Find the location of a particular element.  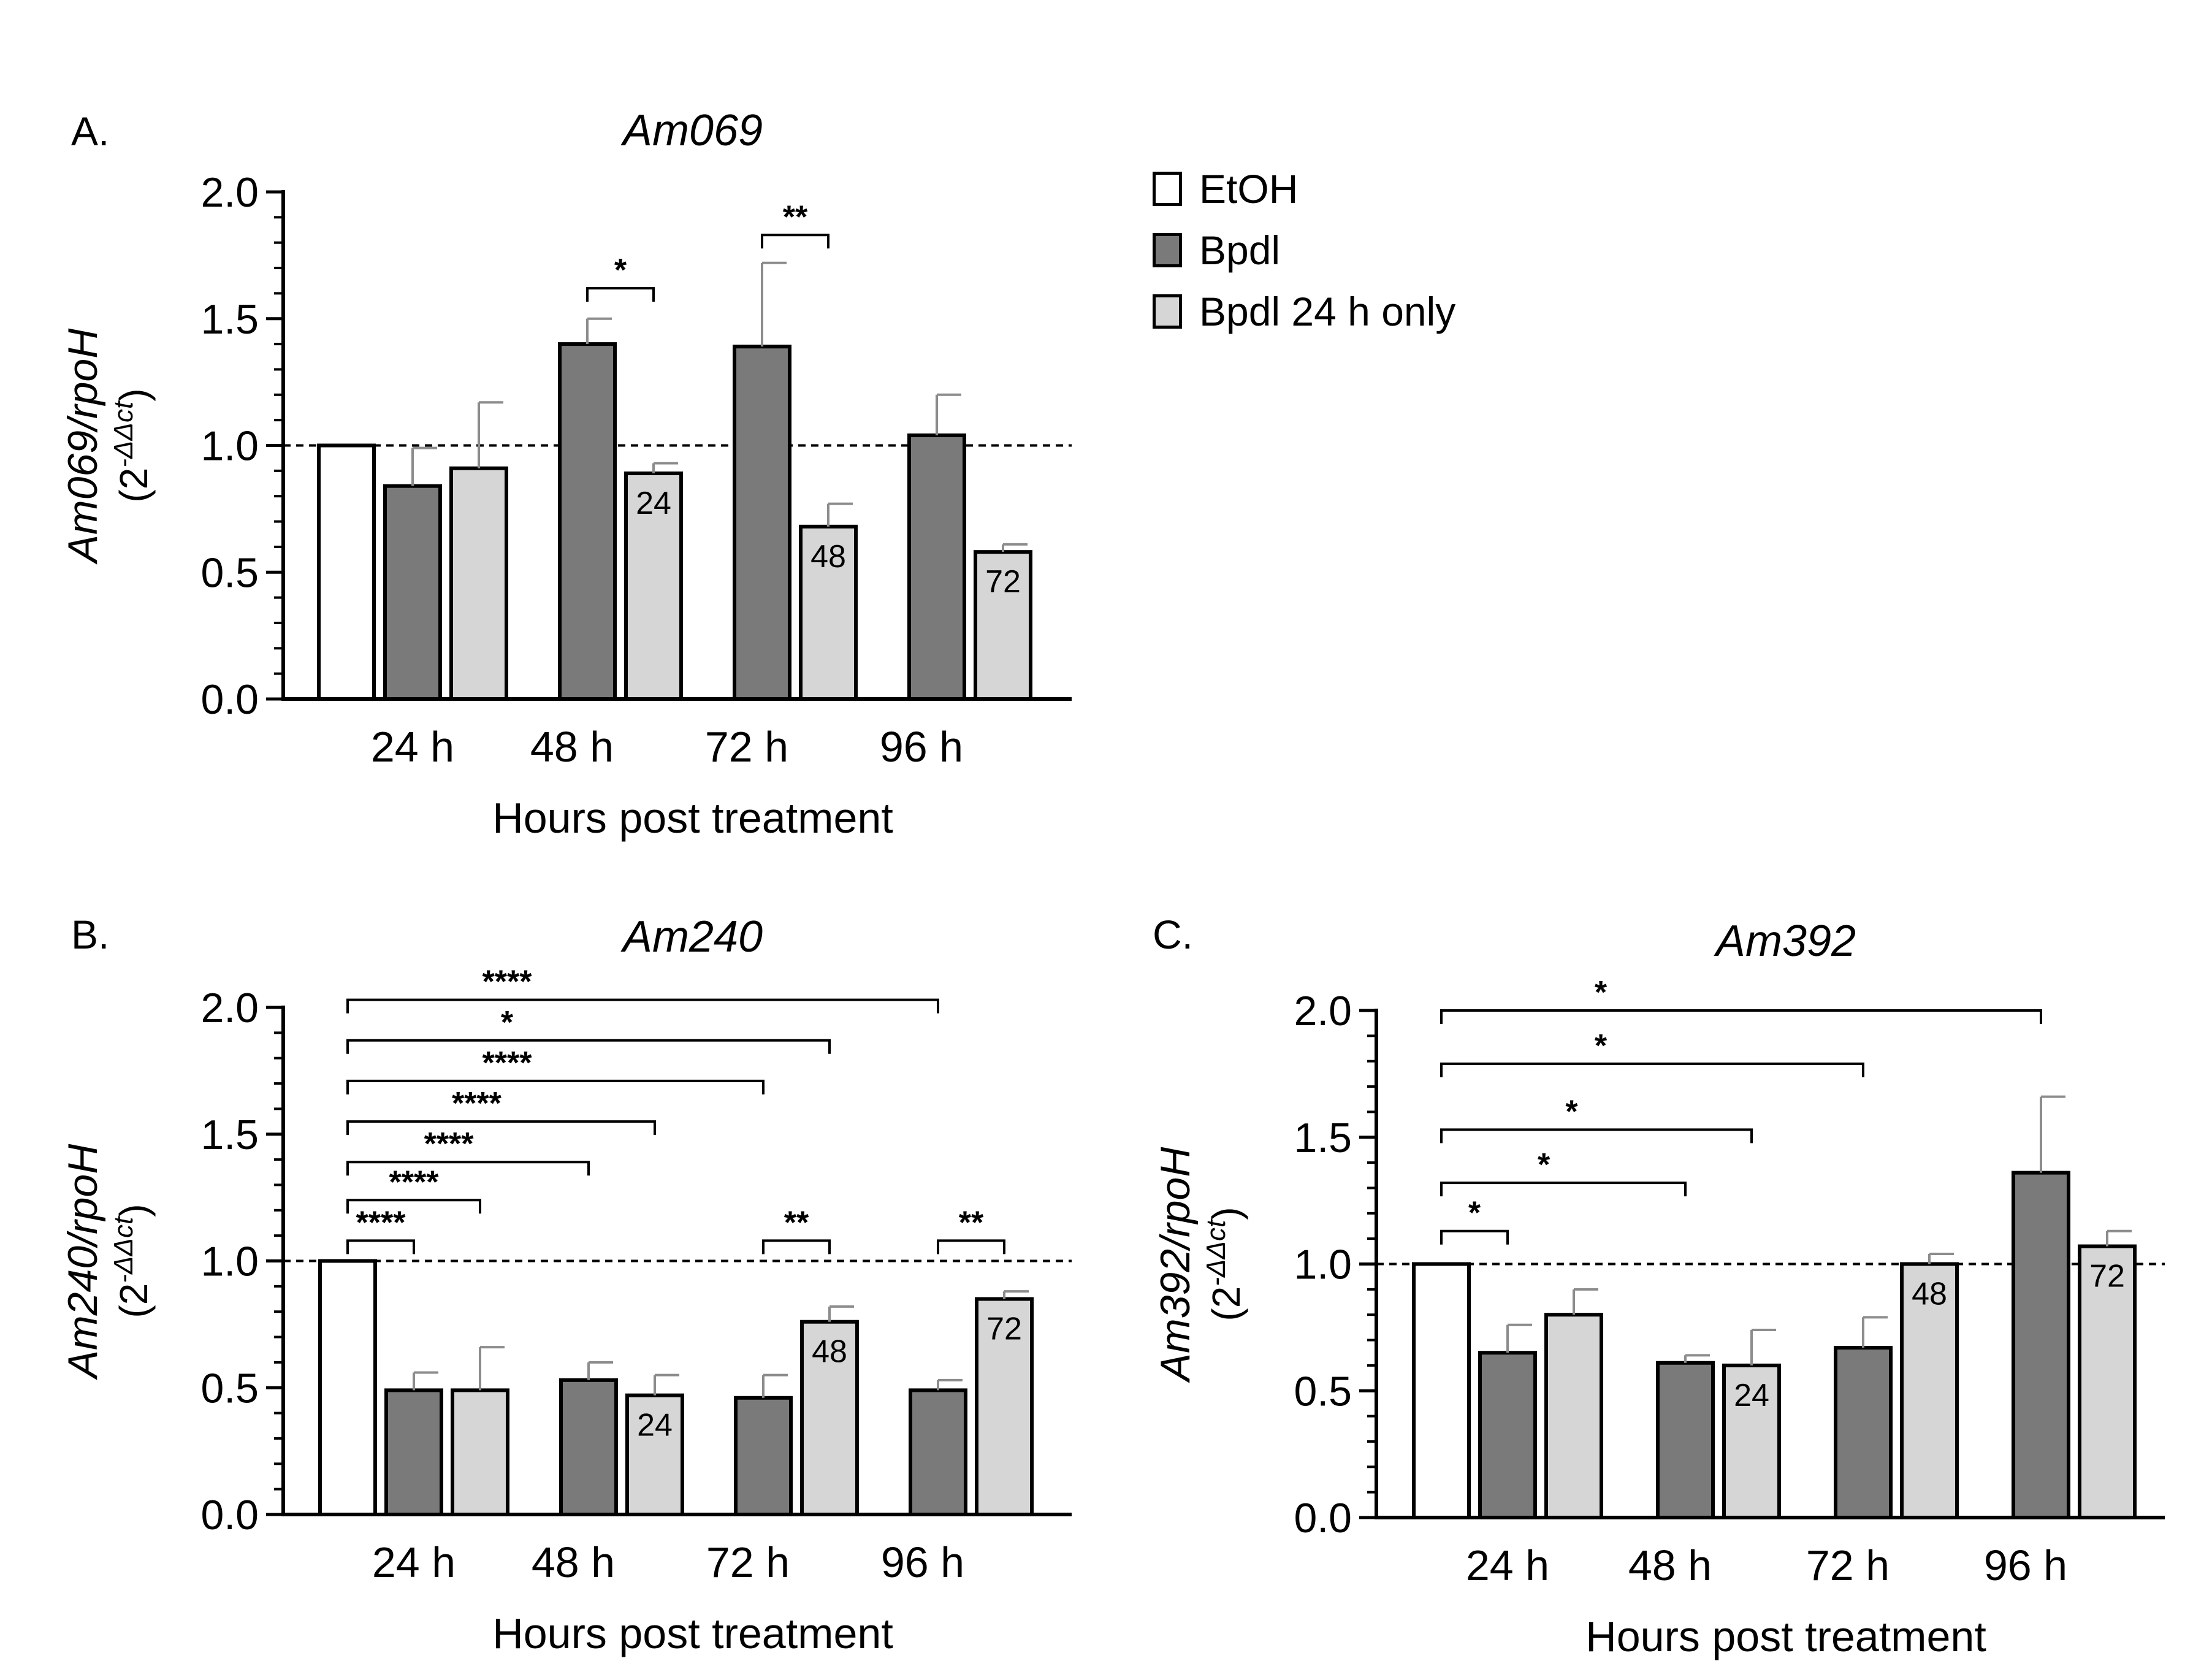

y-axis-sublabel-a: (2-ΔΔct) is located at coordinates (132, 445).